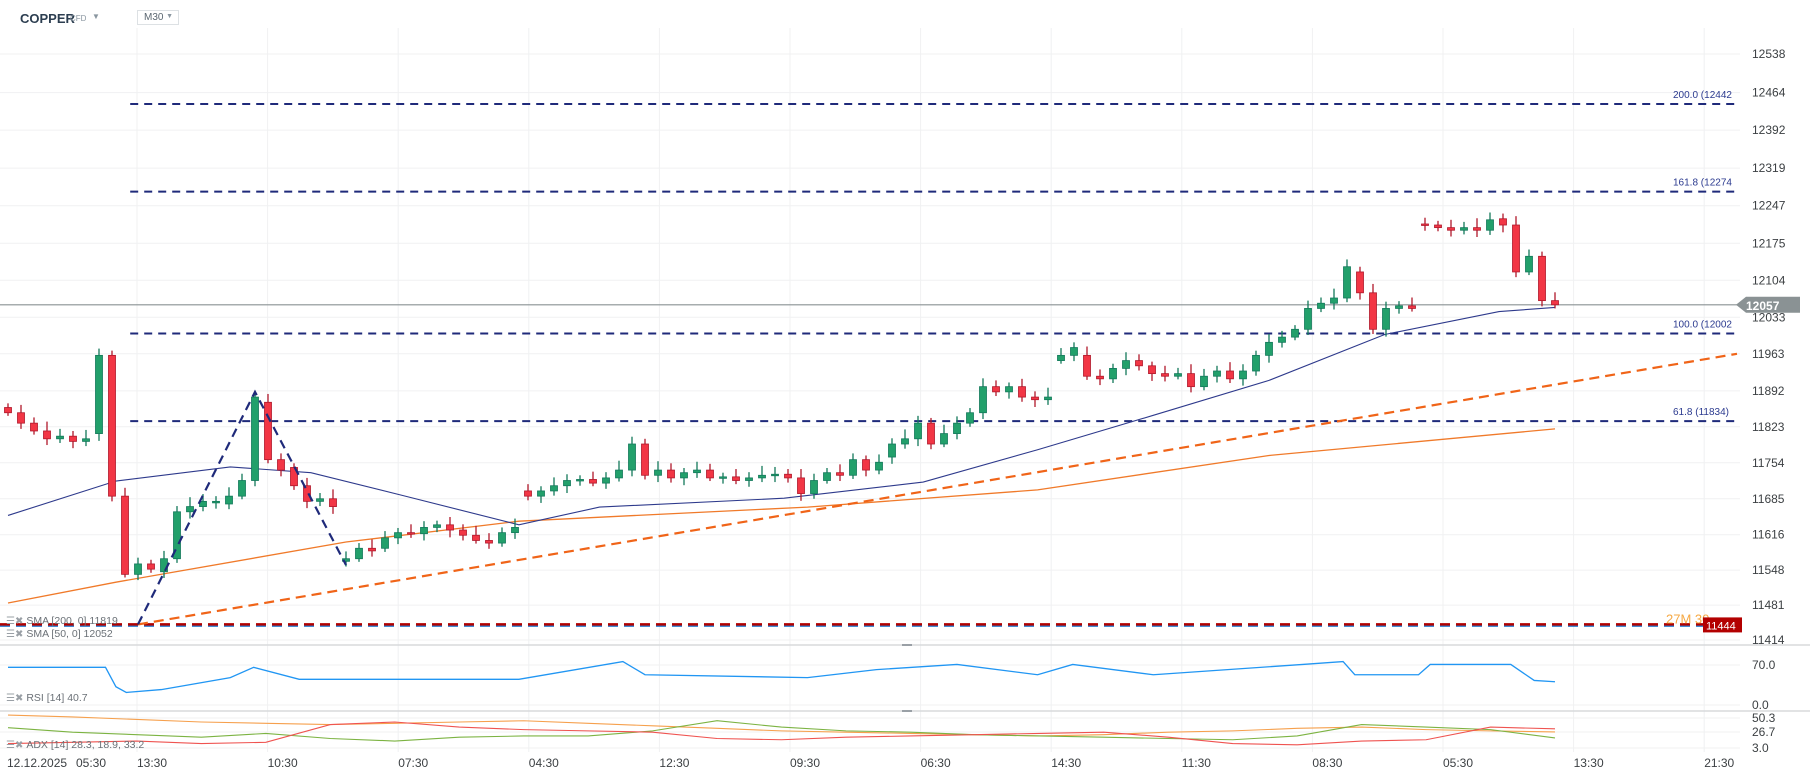  What do you see at coordinates (1719, 763) in the screenshot?
I see `time-axis-label: 21:30` at bounding box center [1719, 763].